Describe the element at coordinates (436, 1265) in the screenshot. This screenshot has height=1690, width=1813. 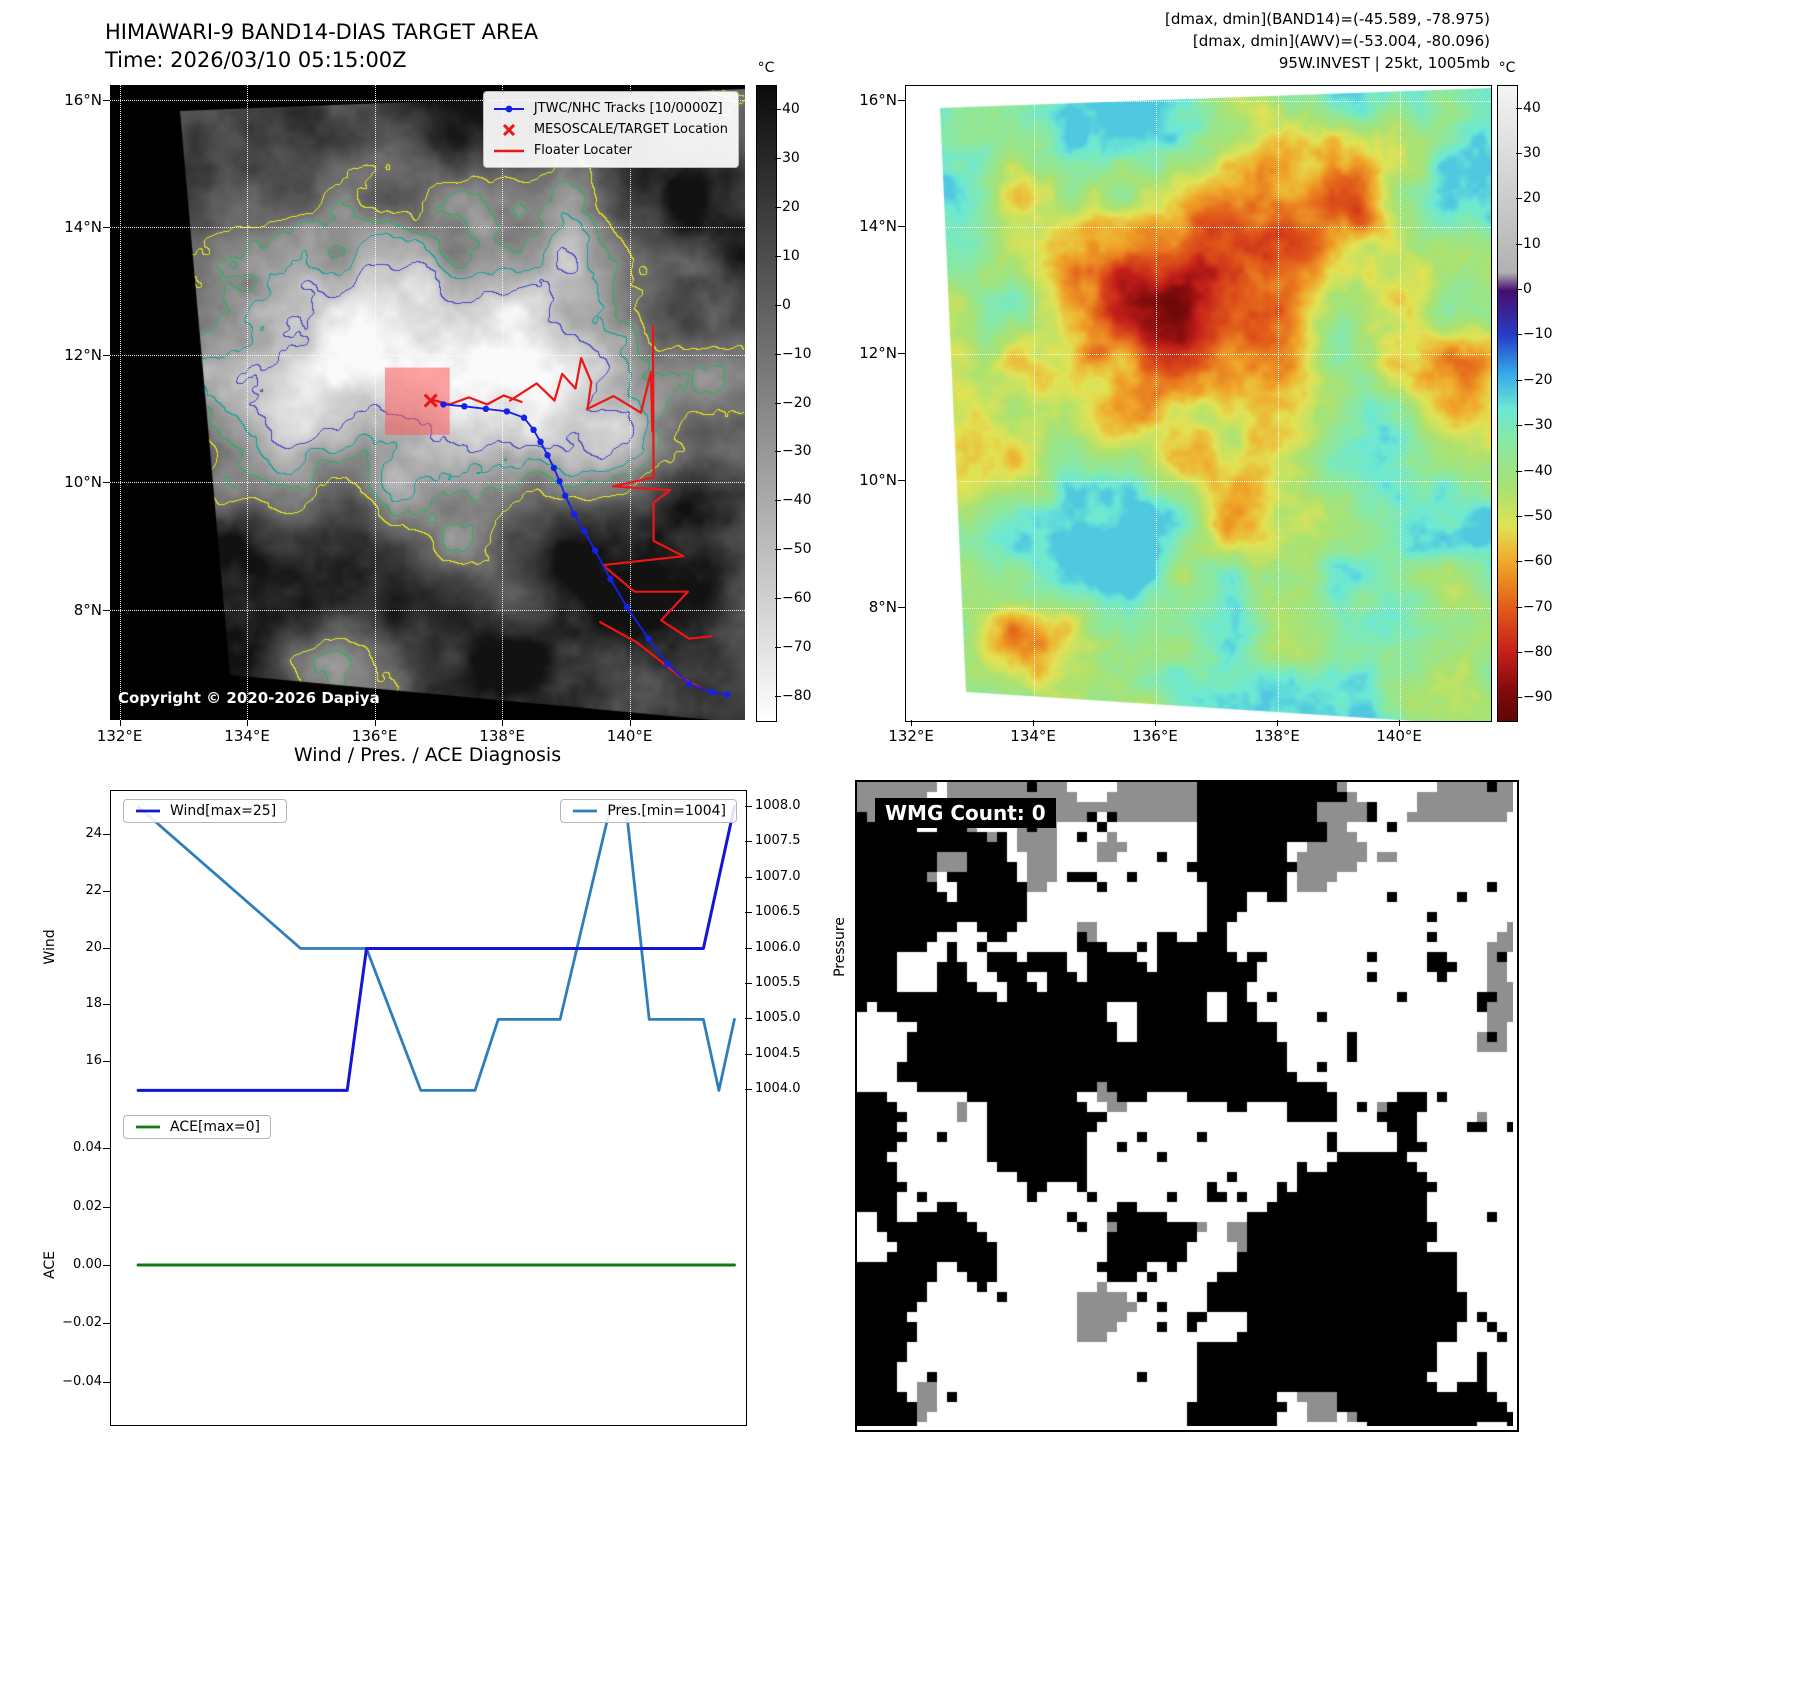
I see `ace-line` at that location.